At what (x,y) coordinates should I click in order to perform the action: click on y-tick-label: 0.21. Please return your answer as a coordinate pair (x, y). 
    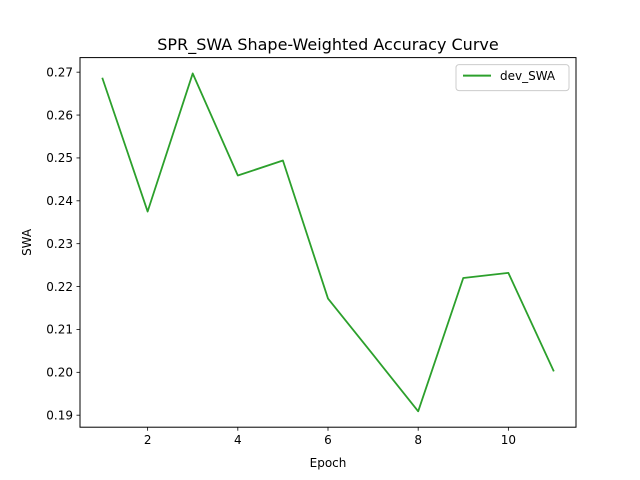
    Looking at the image, I should click on (59, 330).